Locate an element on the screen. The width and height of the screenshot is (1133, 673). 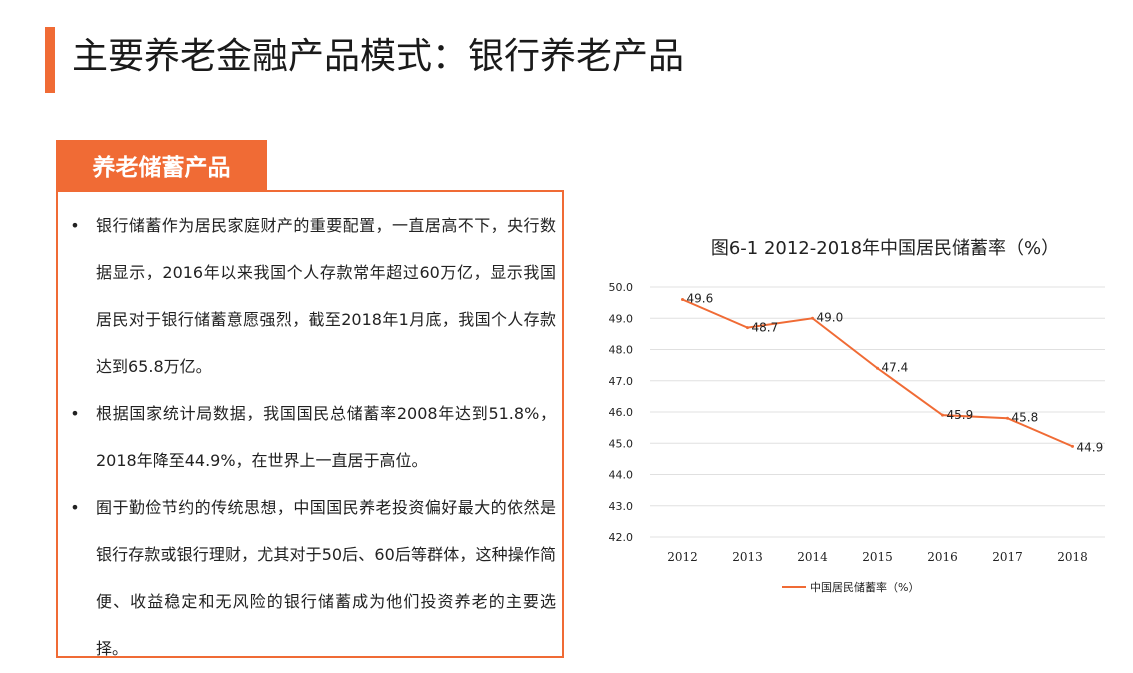
y-tick-label: 48.0 is located at coordinates (621, 350).